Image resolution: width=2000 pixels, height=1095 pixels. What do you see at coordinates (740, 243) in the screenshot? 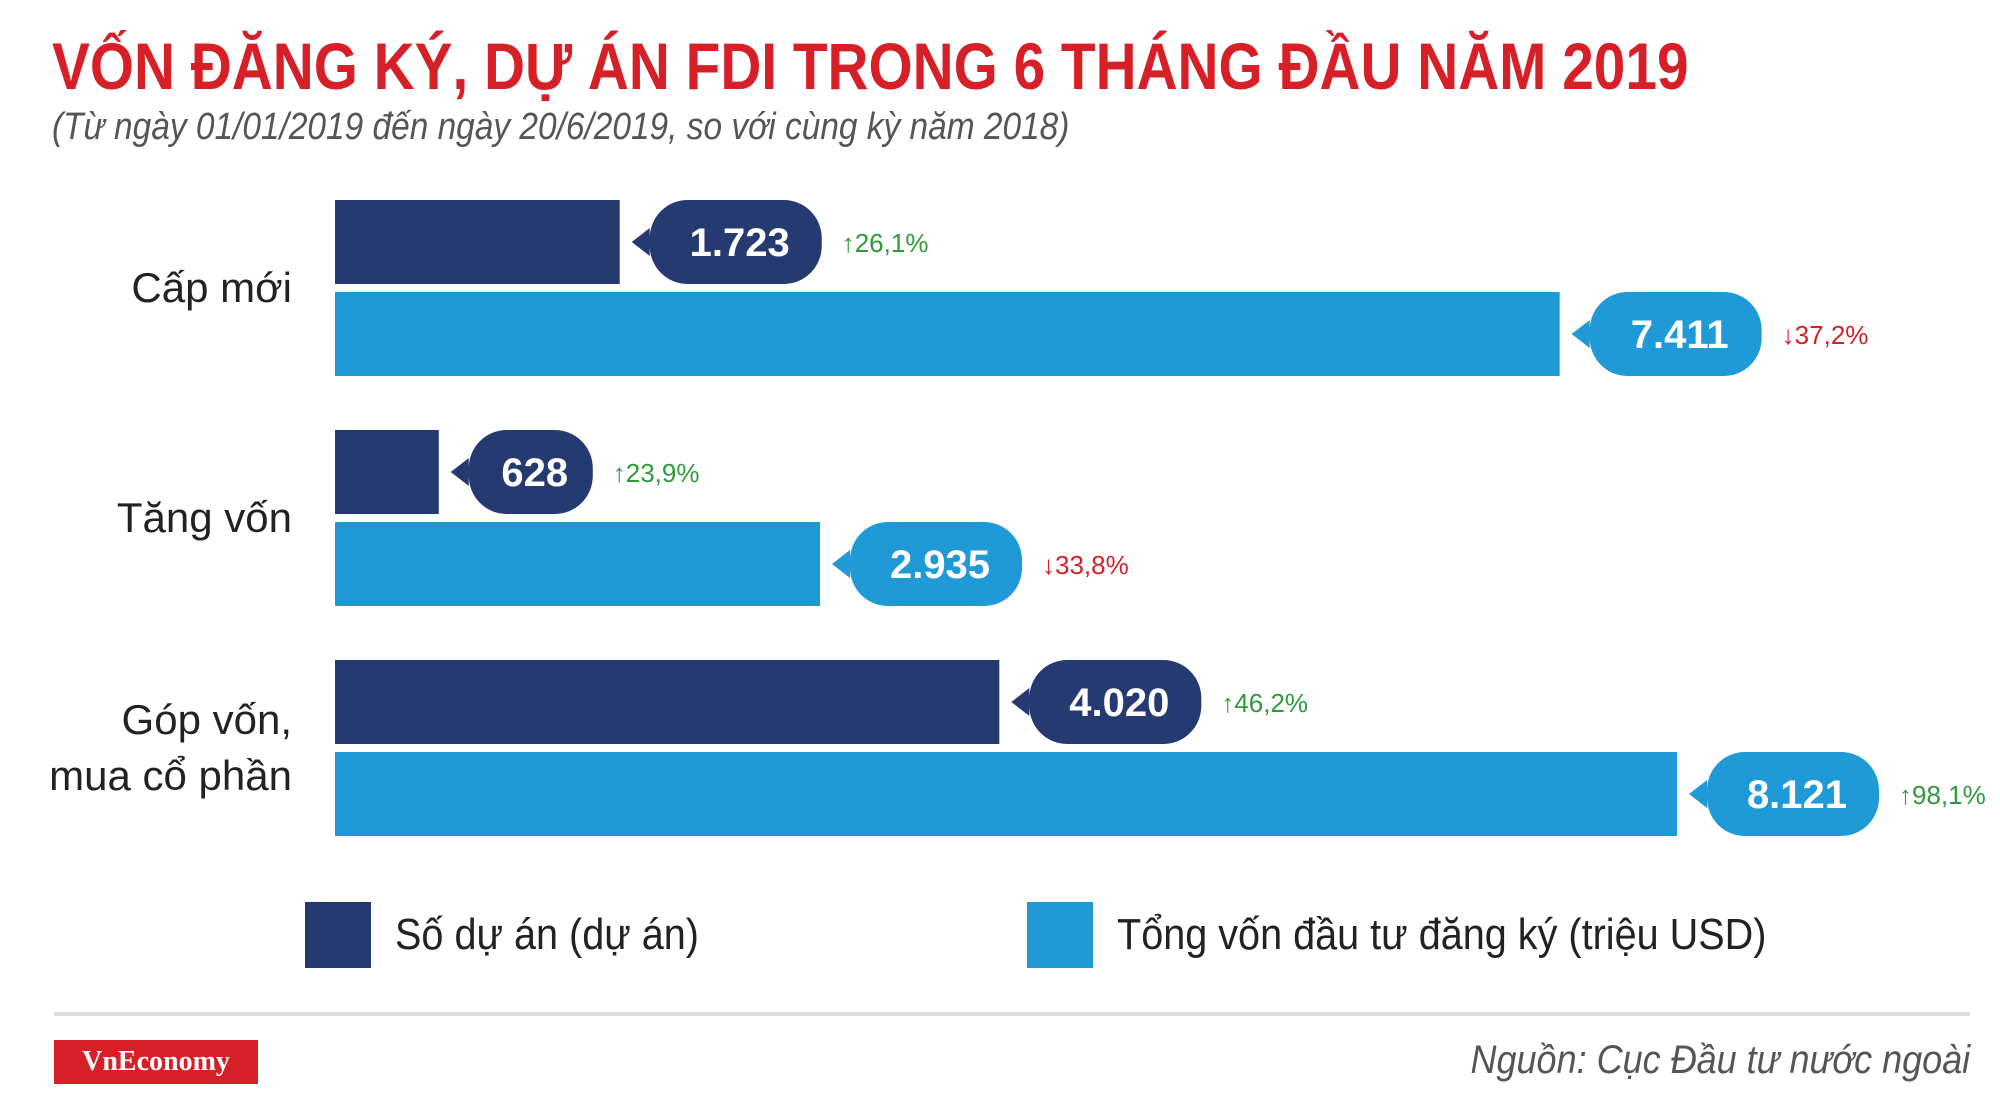
I see `value-label: 1.723` at bounding box center [740, 243].